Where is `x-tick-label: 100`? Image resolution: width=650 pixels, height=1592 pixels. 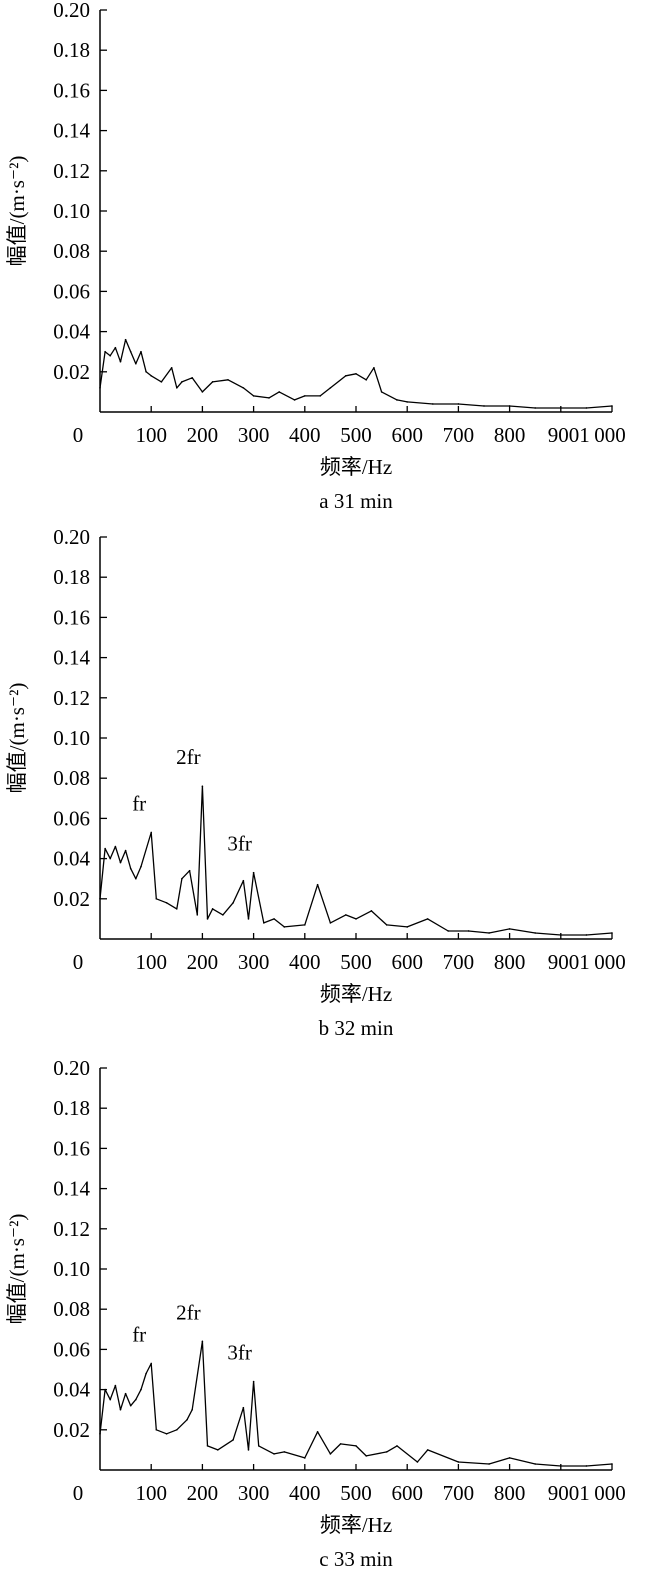 x-tick-label: 100 is located at coordinates (151, 962).